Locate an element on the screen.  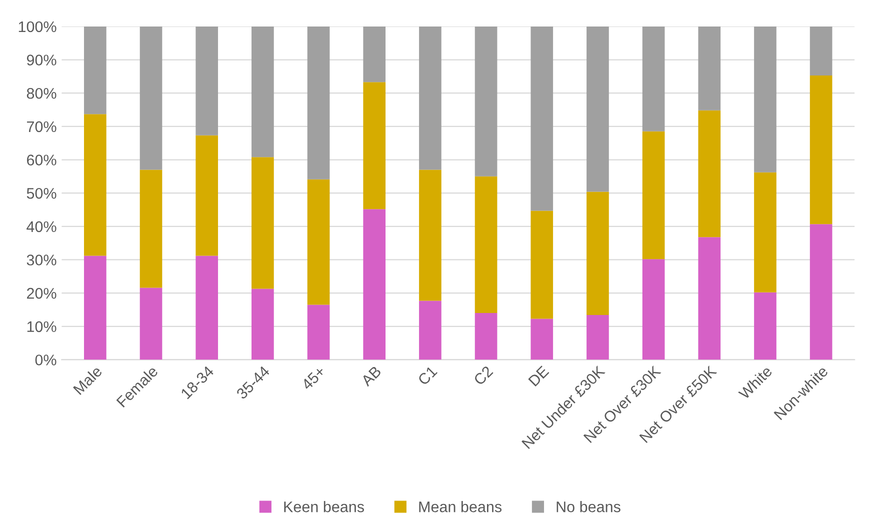
x-tick-label: C1 is located at coordinates (427, 375).